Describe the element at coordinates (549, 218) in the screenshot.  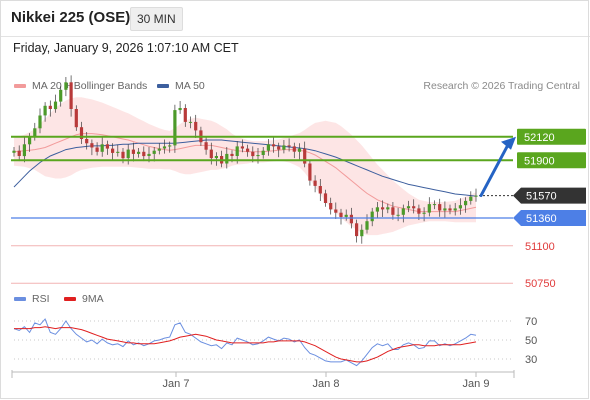
I see `pivot-level-tag` at that location.